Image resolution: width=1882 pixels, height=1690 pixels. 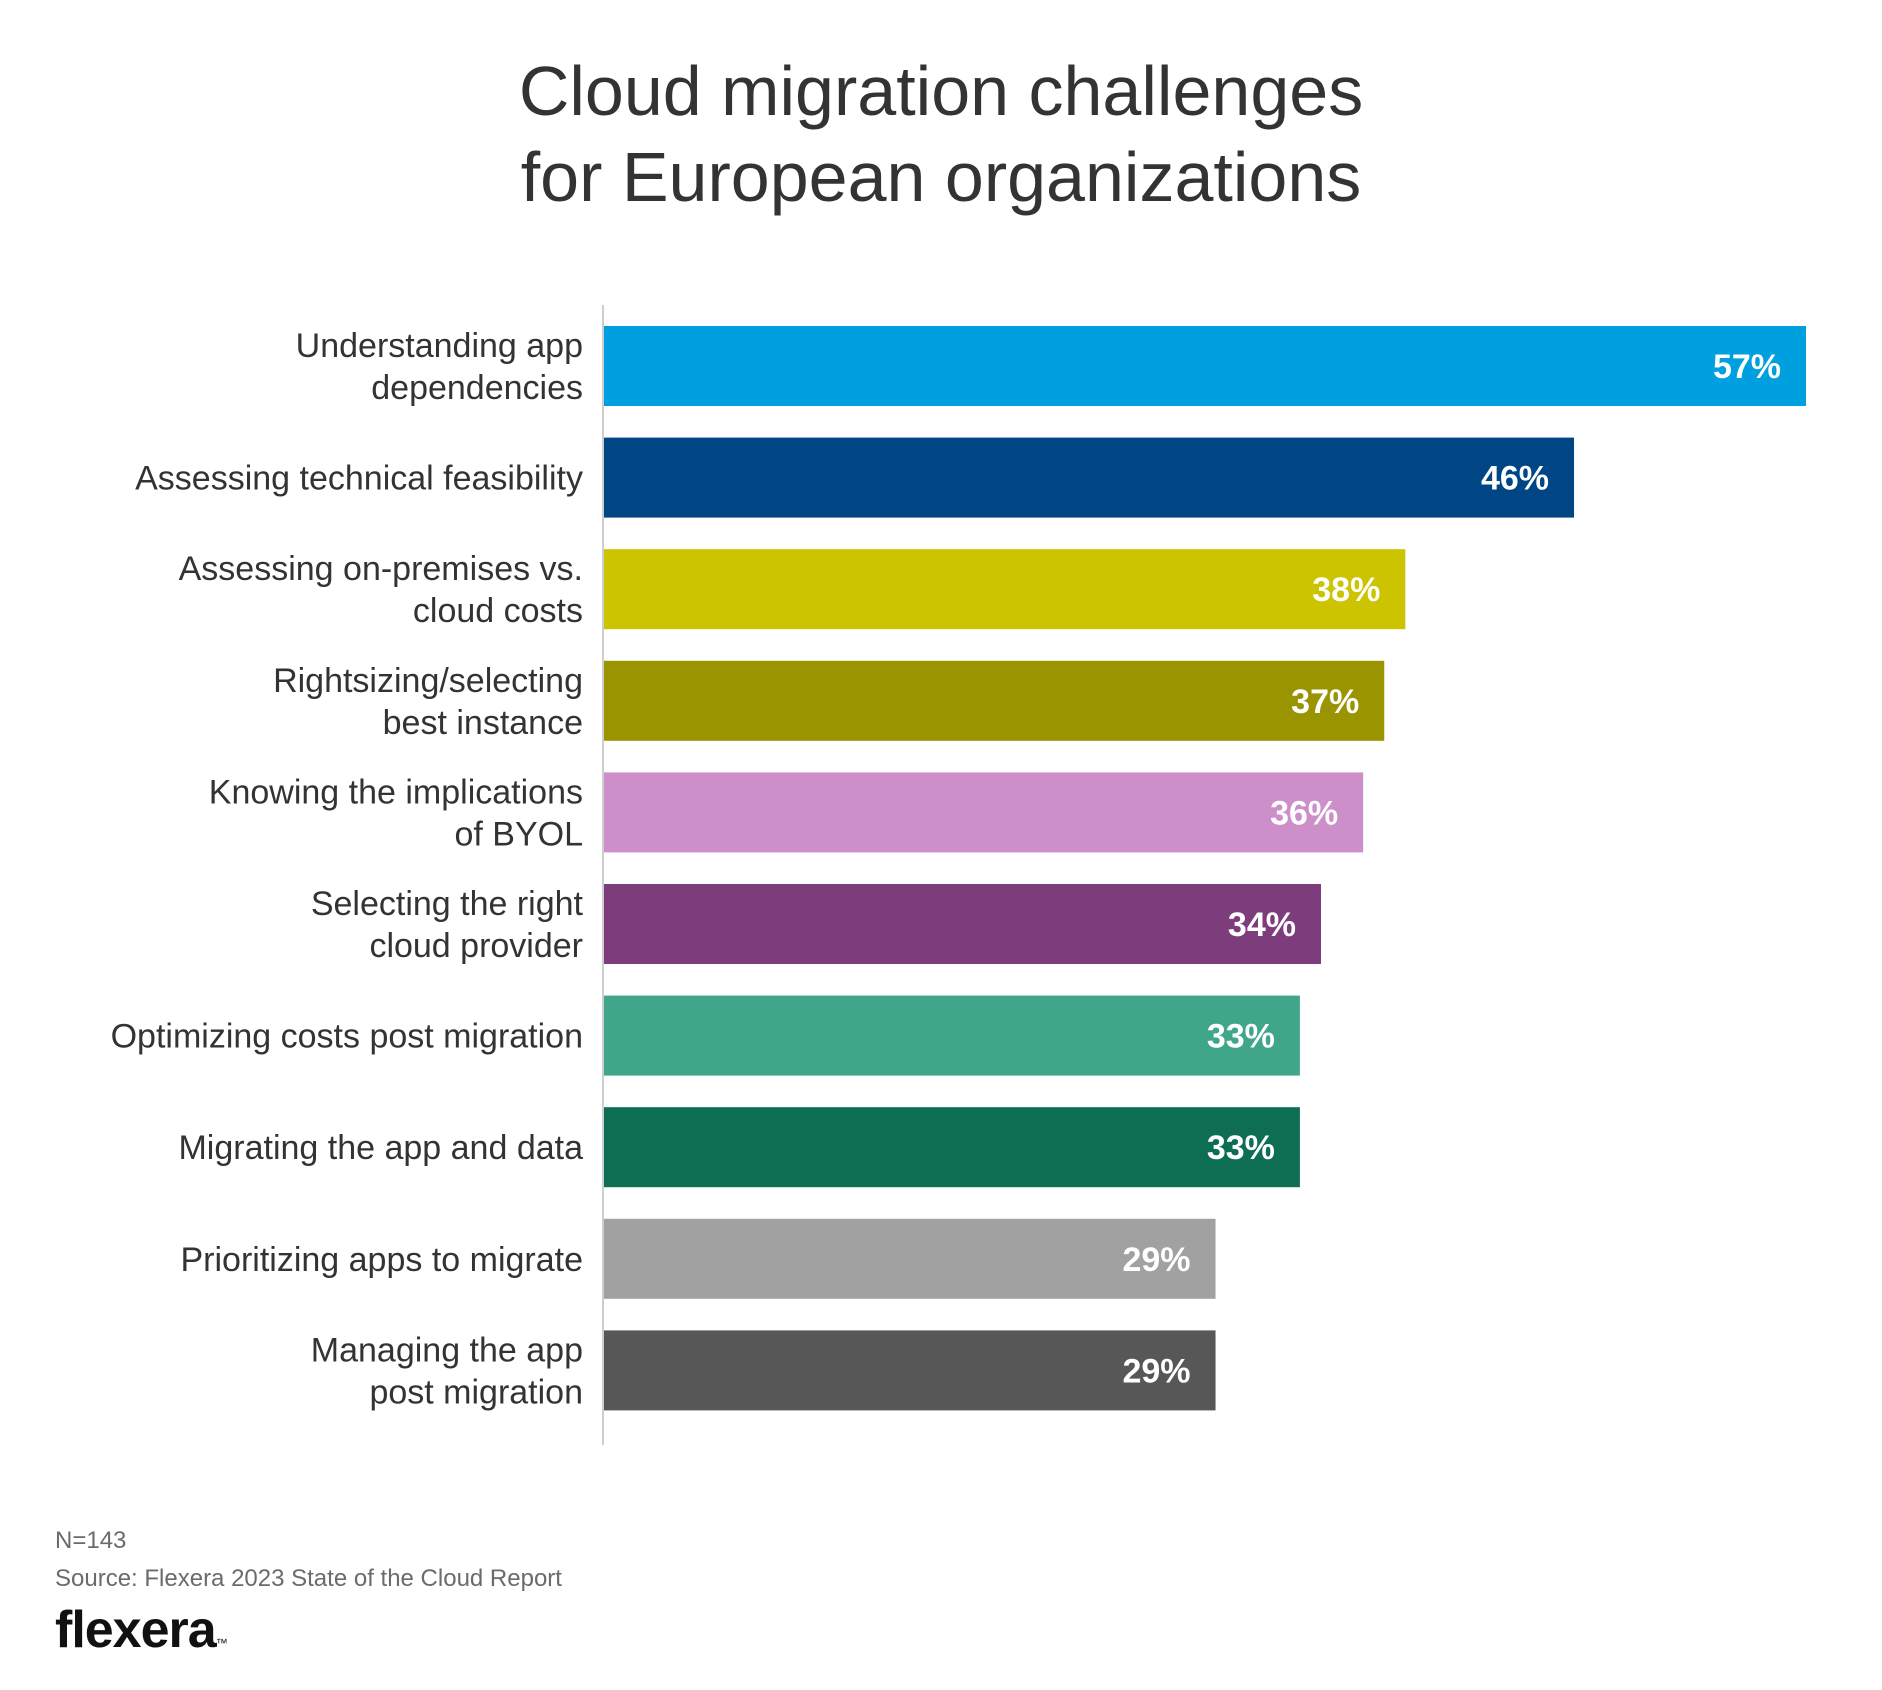 I want to click on bar-value-label: 46%, so click(x=1515, y=479).